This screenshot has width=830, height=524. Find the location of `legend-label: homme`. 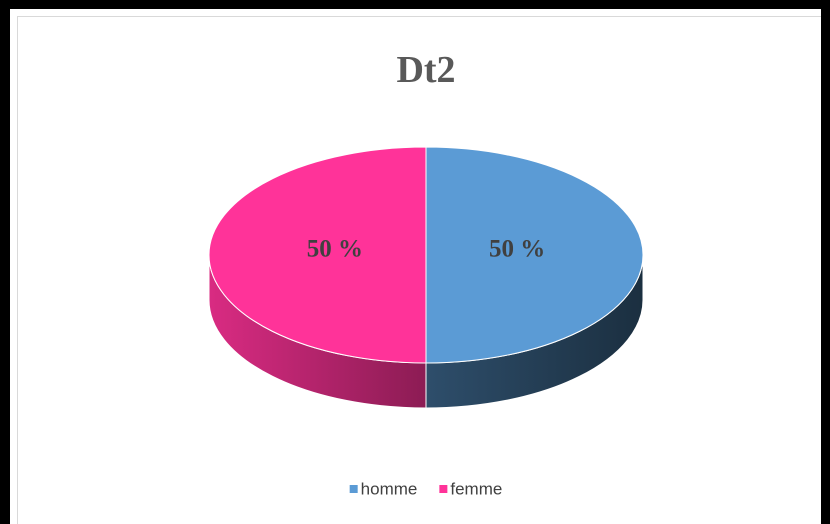

legend-label: homme is located at coordinates (389, 488).